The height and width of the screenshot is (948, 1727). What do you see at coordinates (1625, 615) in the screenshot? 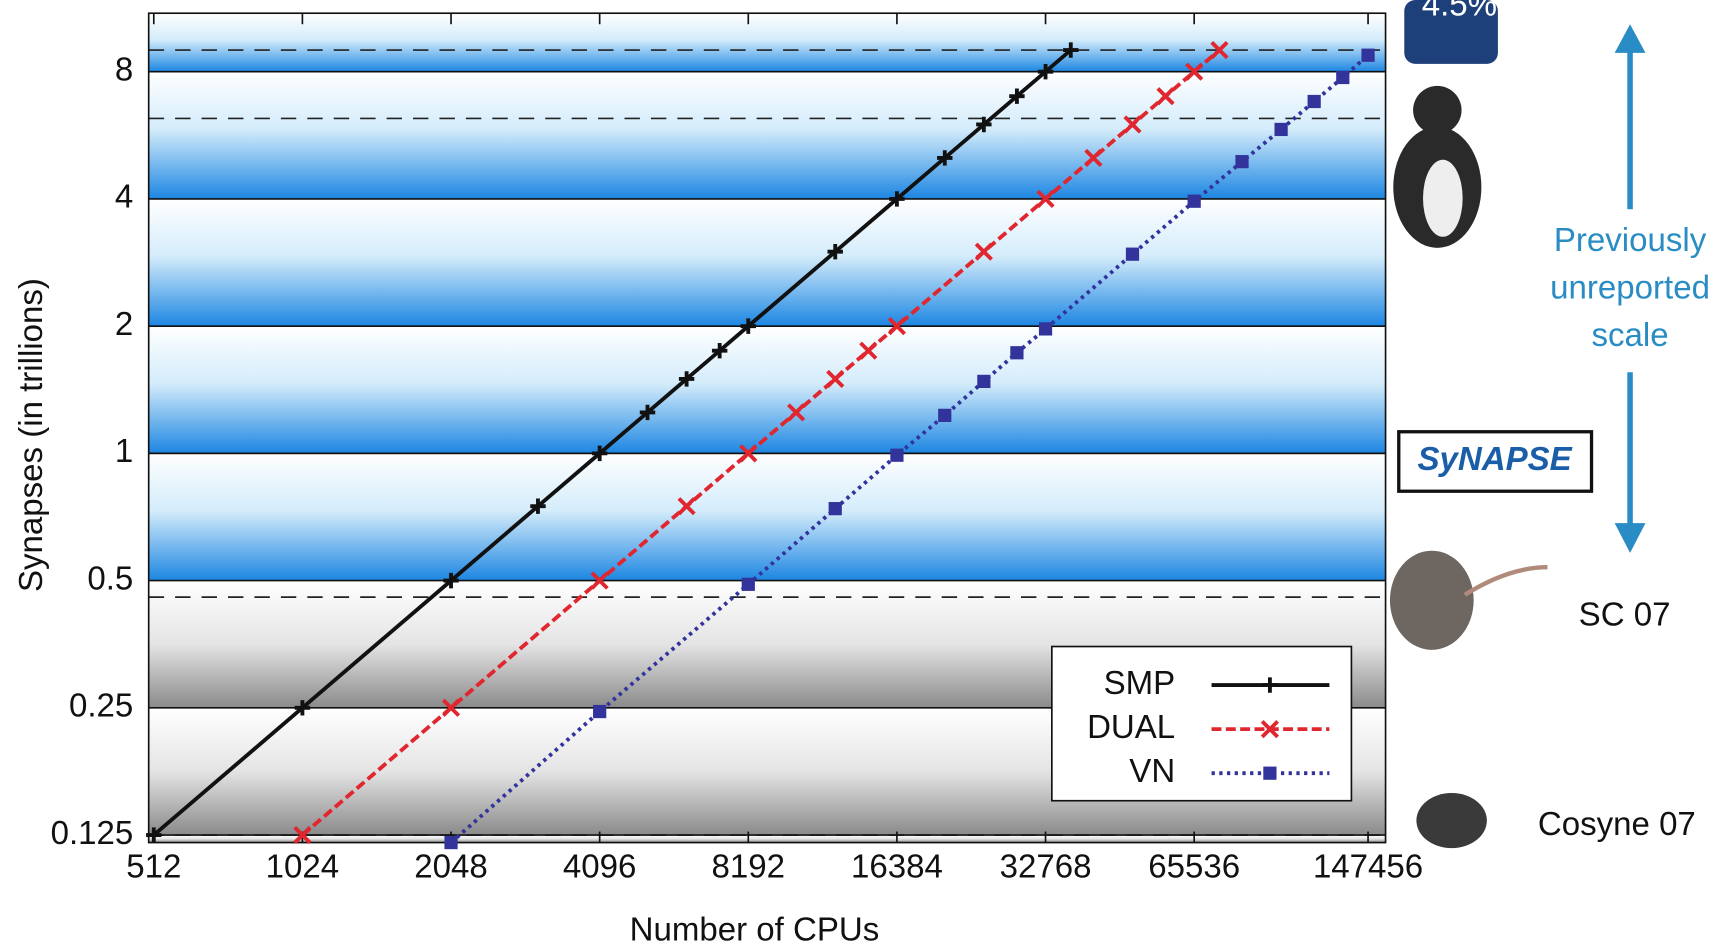
I see `annotation: SC 07` at bounding box center [1625, 615].